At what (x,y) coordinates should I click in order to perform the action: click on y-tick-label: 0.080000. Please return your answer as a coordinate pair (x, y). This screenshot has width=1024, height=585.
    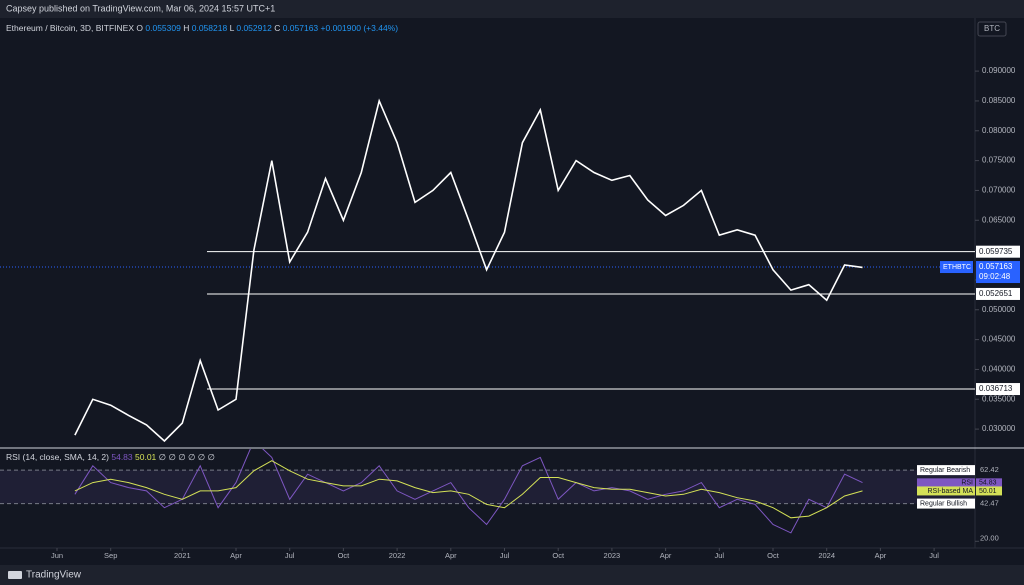
    Looking at the image, I should click on (999, 130).